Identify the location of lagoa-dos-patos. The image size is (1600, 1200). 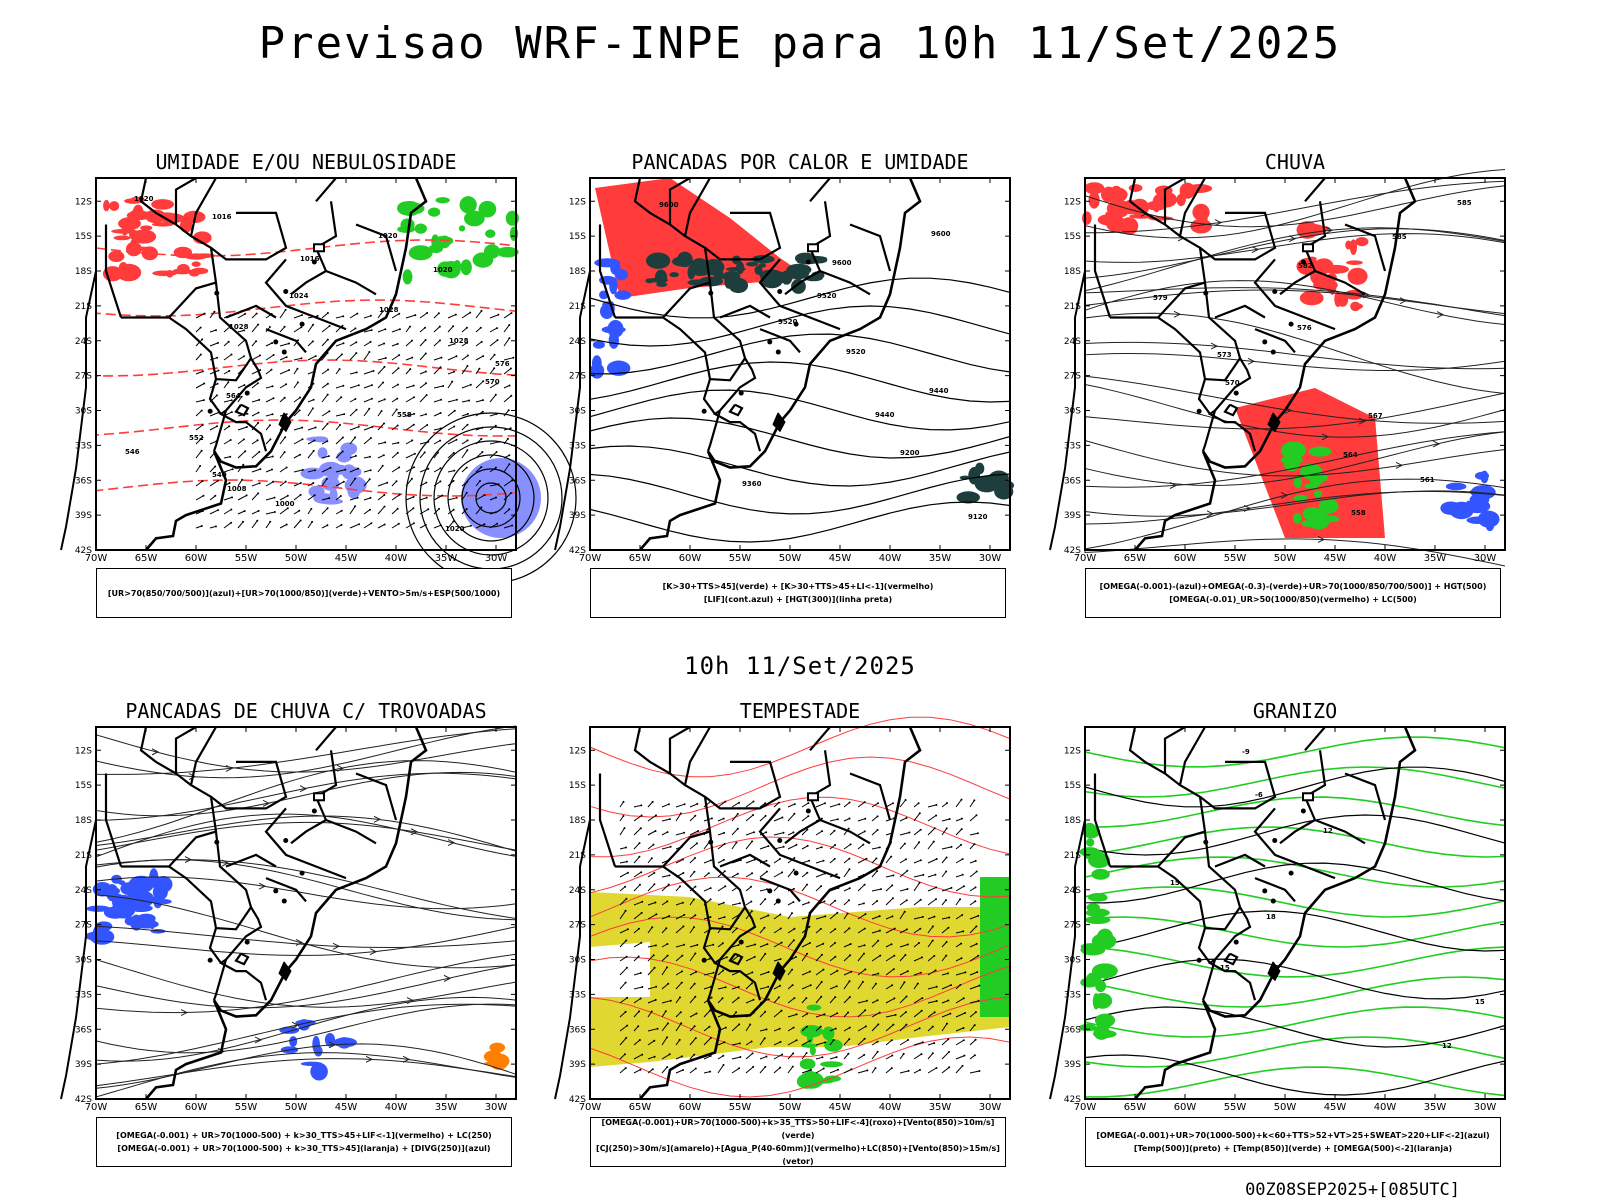
(1274, 422).